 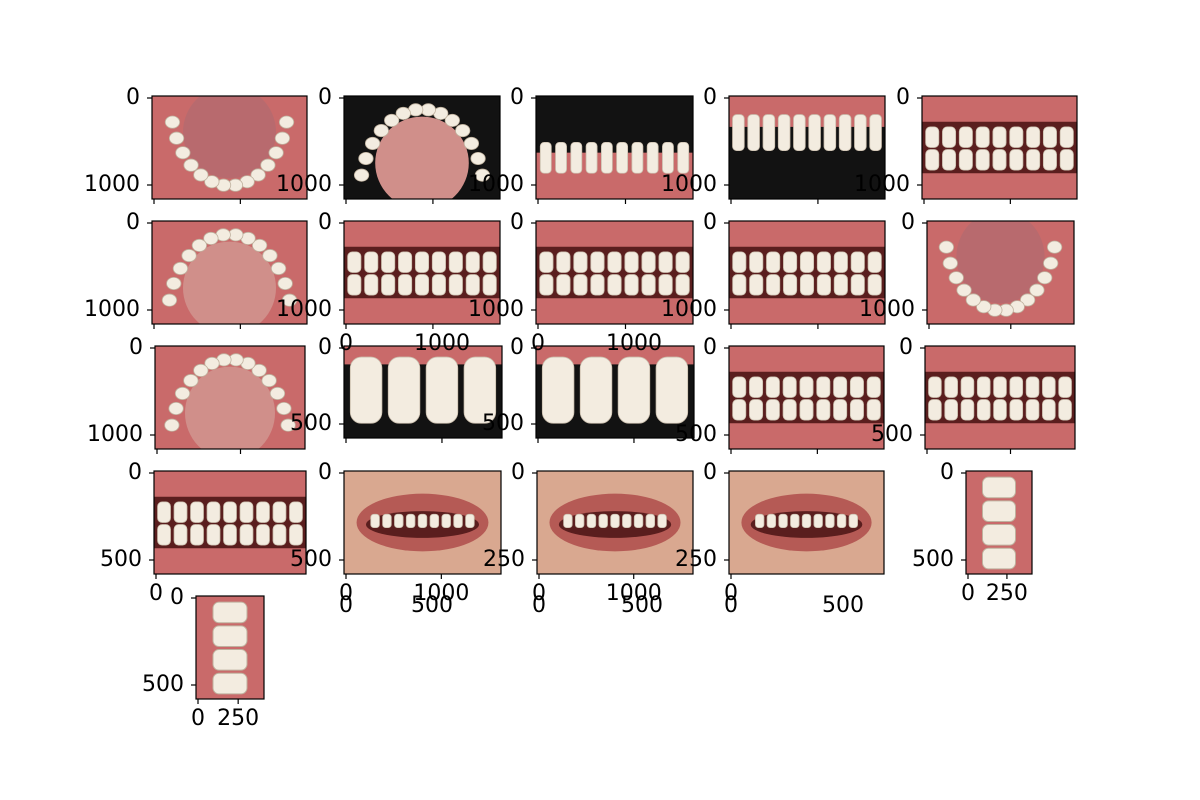 What do you see at coordinates (804, 524) in the screenshot?
I see `photo-panel-r4c4` at bounding box center [804, 524].